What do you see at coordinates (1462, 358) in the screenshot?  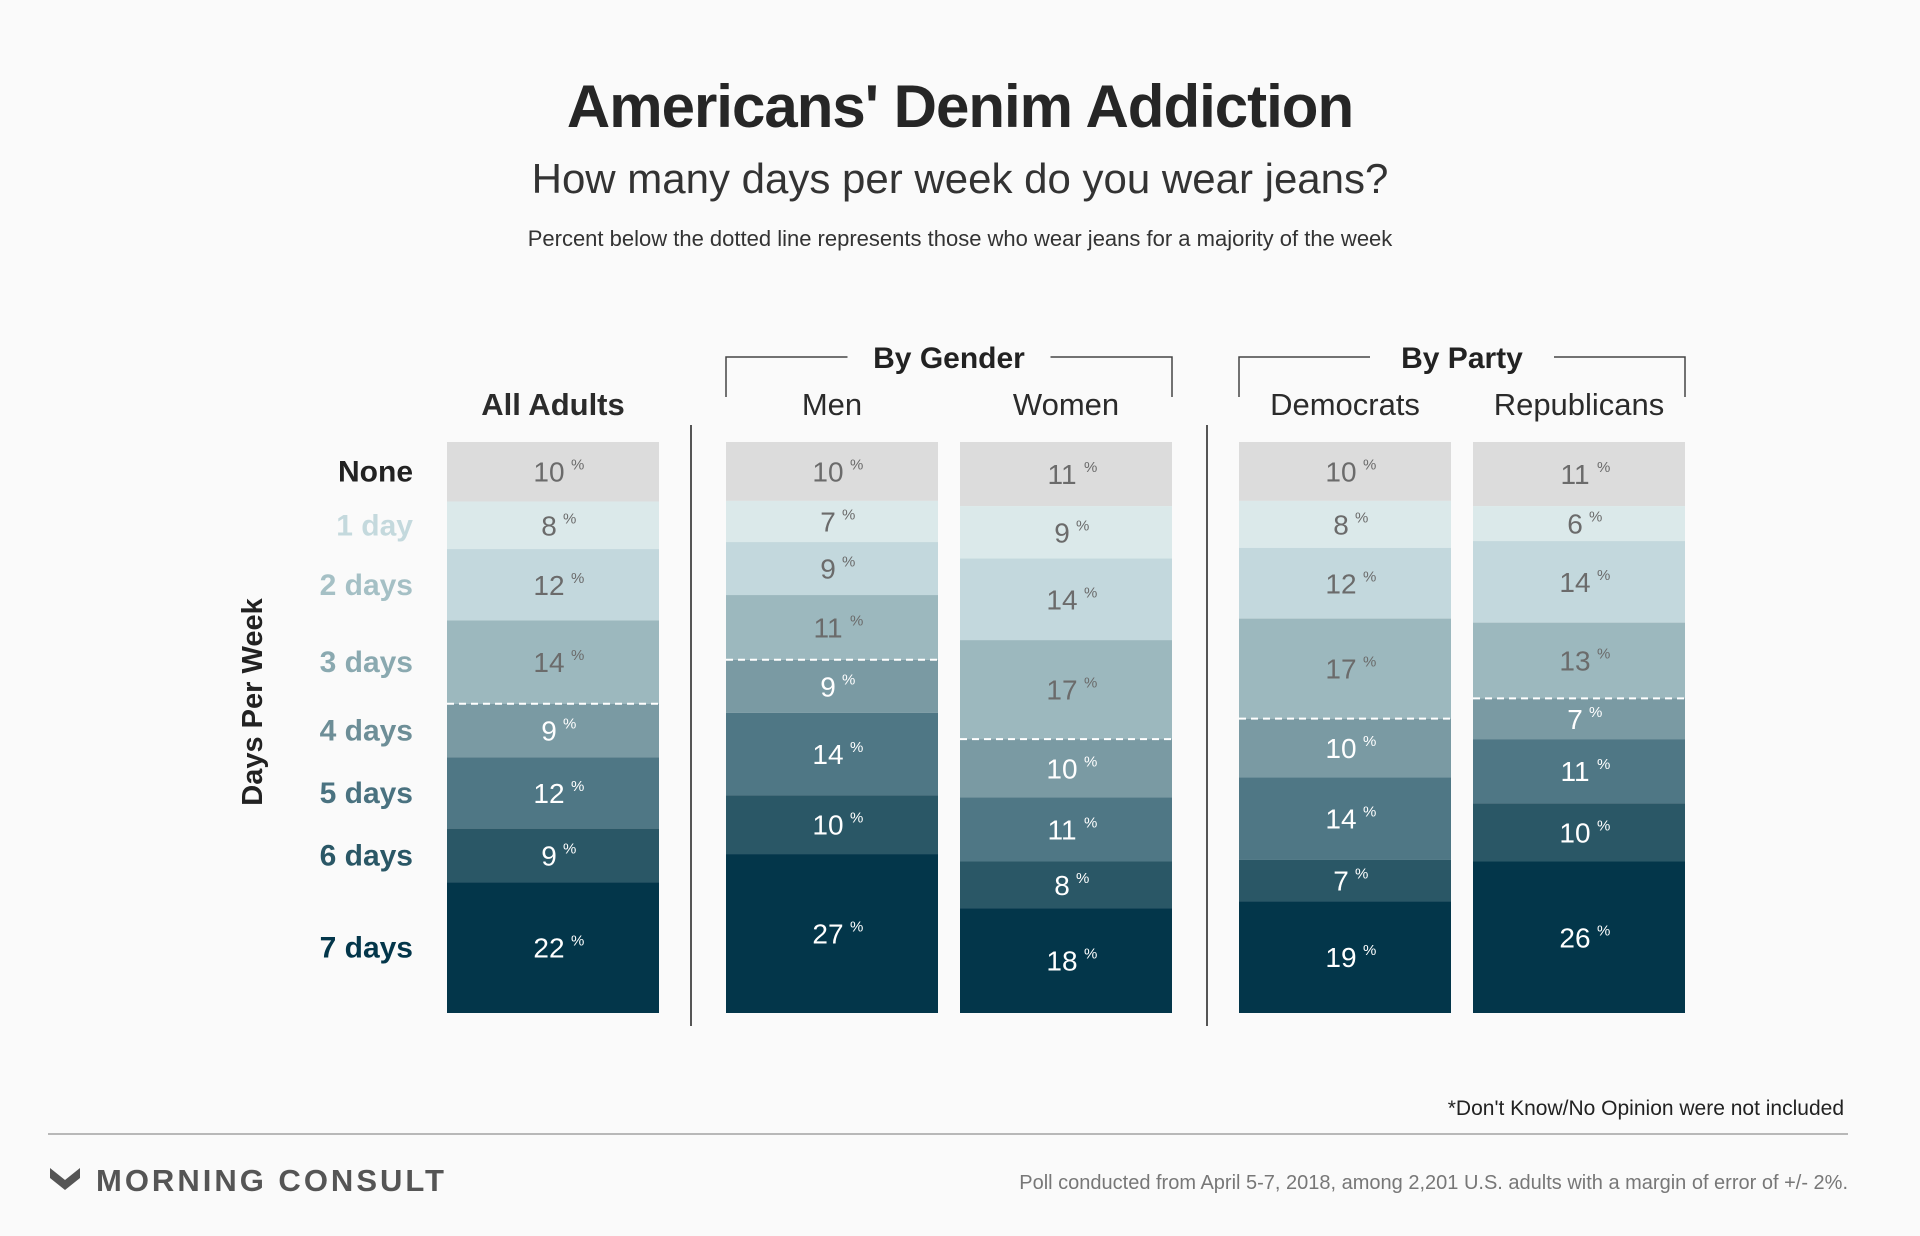 I see `group-label: By Party` at bounding box center [1462, 358].